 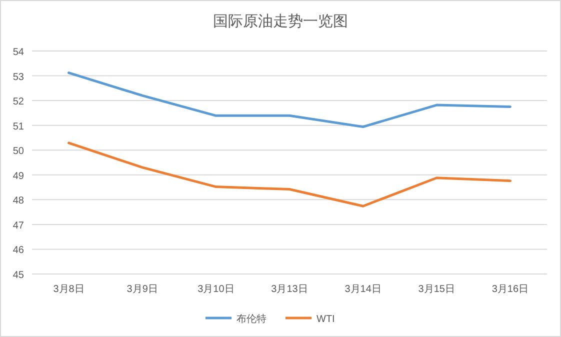 What do you see at coordinates (68, 289) in the screenshot?
I see `x-tick-label: 3月8日` at bounding box center [68, 289].